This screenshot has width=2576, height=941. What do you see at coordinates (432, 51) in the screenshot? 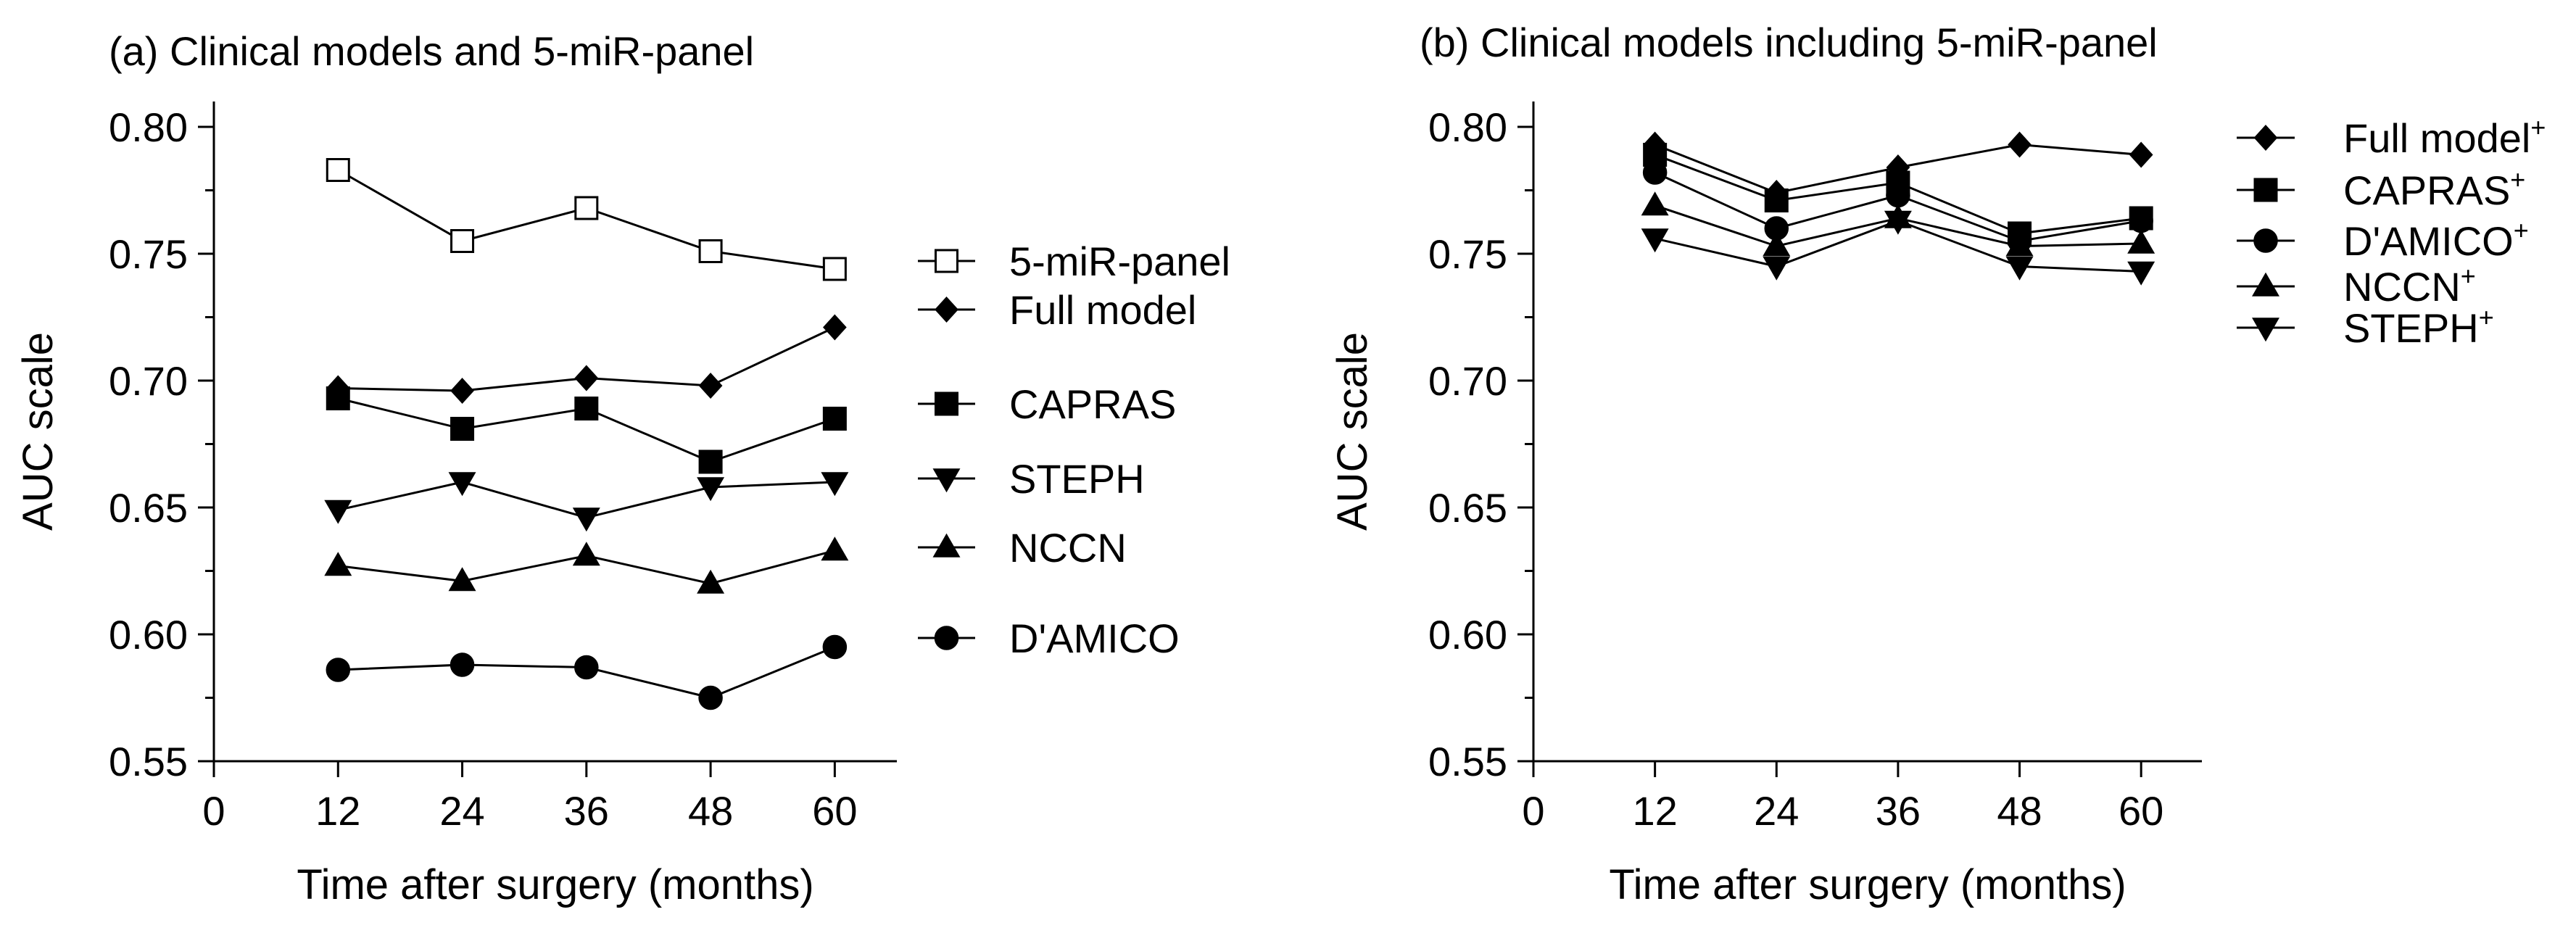
I see `chart-title: (a) Clinical models and 5-miR-panel` at bounding box center [432, 51].